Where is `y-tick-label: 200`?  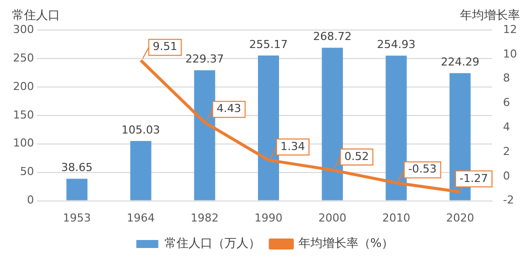 y-tick-label: 200 is located at coordinates (23, 86).